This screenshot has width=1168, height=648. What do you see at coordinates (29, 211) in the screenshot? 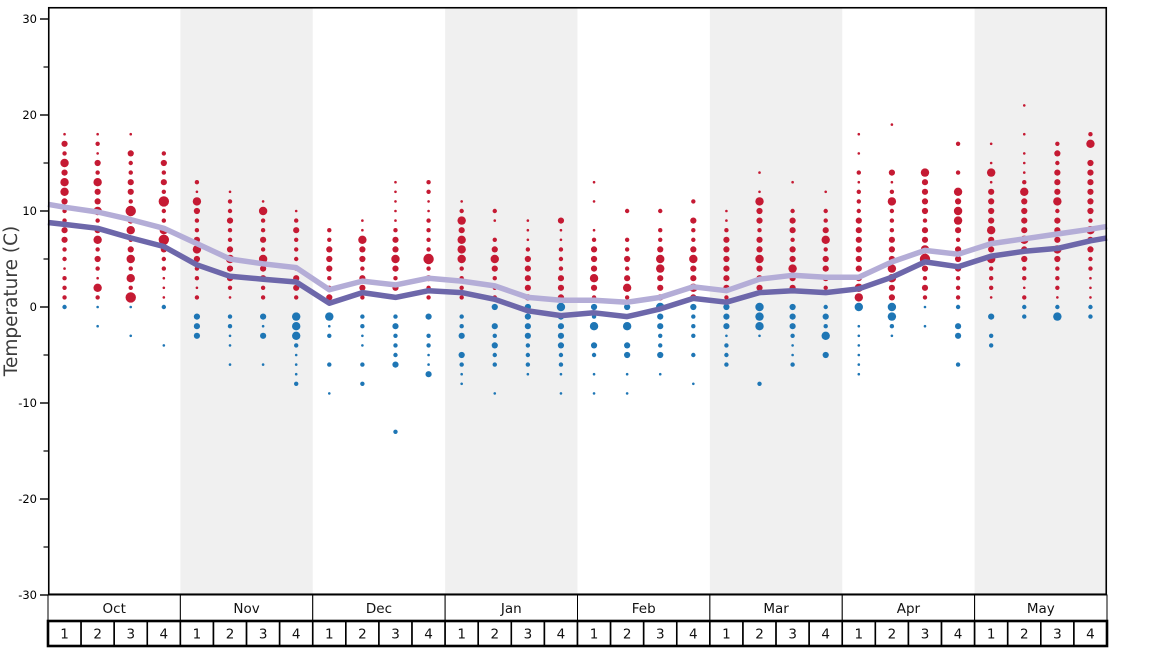
I see `y-tick-label: 10` at bounding box center [29, 211].